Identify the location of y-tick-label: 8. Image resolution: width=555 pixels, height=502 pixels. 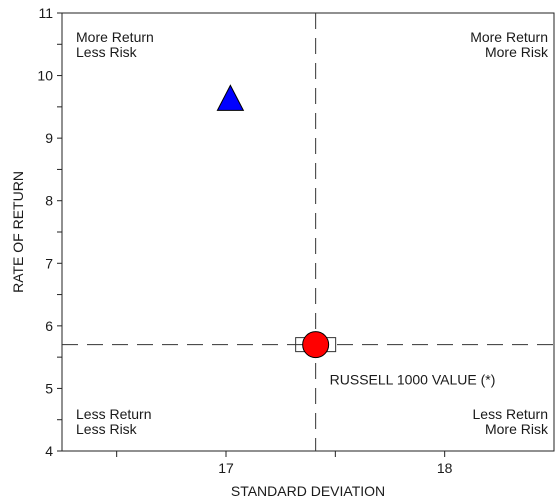
(49, 201).